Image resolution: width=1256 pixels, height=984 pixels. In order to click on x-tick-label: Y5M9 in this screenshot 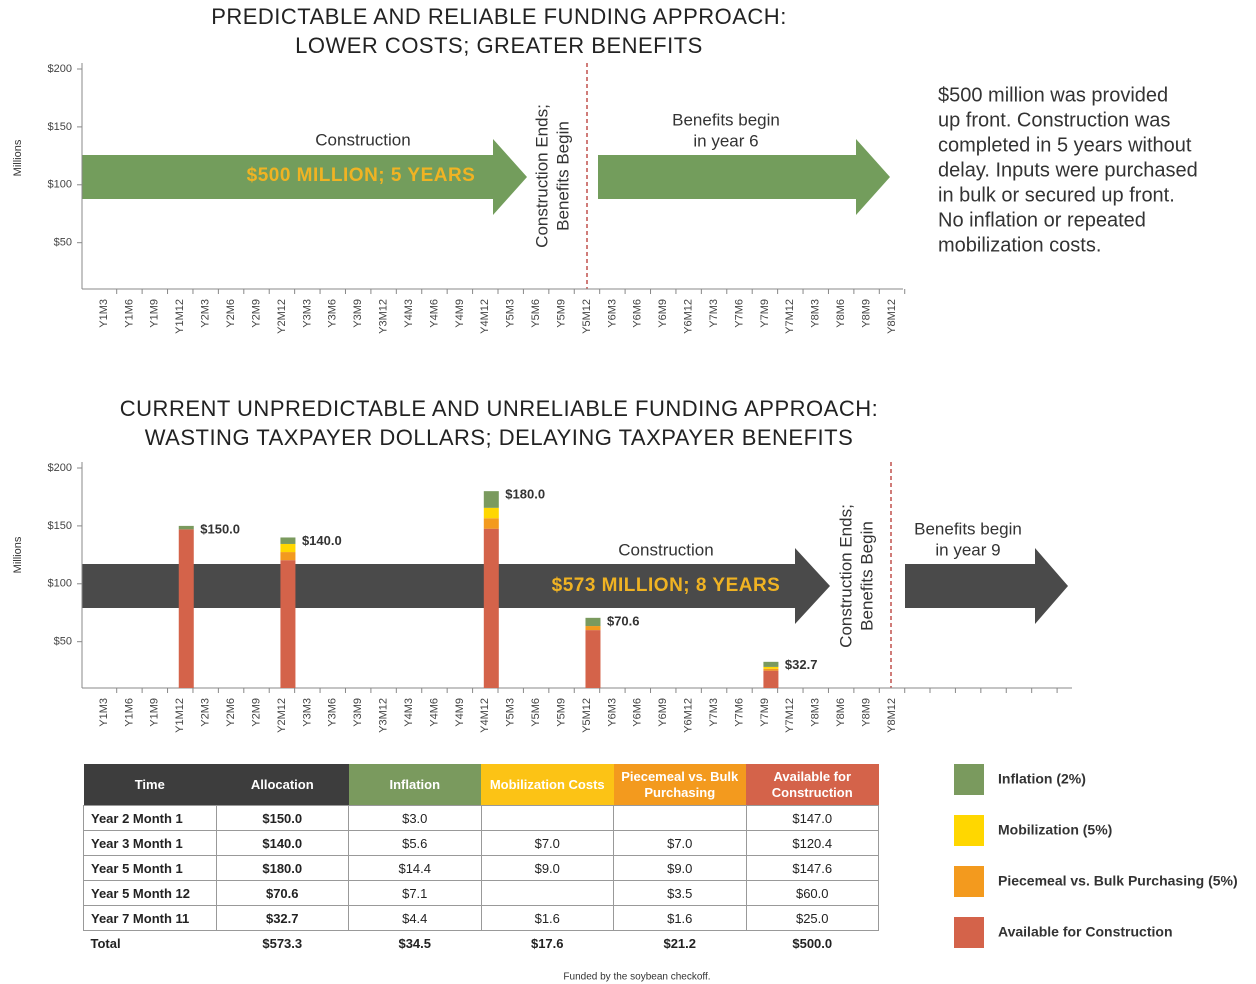, I will do `click(561, 313)`.